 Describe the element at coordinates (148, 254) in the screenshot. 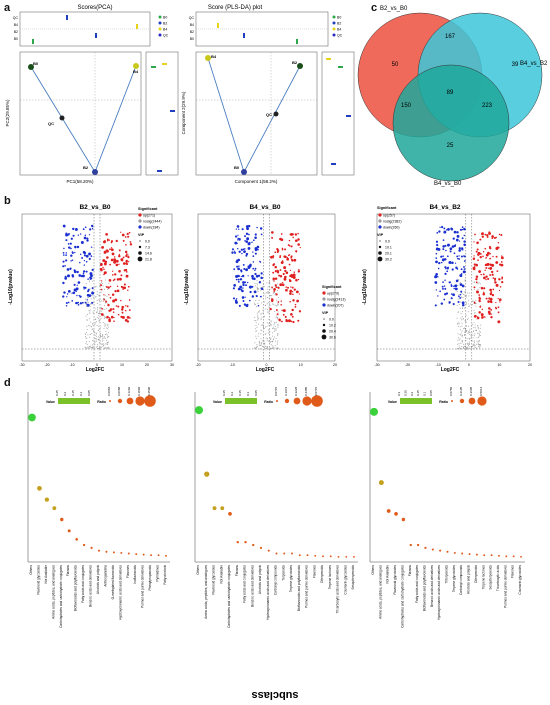

I see `svg-text: 14.6` at that location.